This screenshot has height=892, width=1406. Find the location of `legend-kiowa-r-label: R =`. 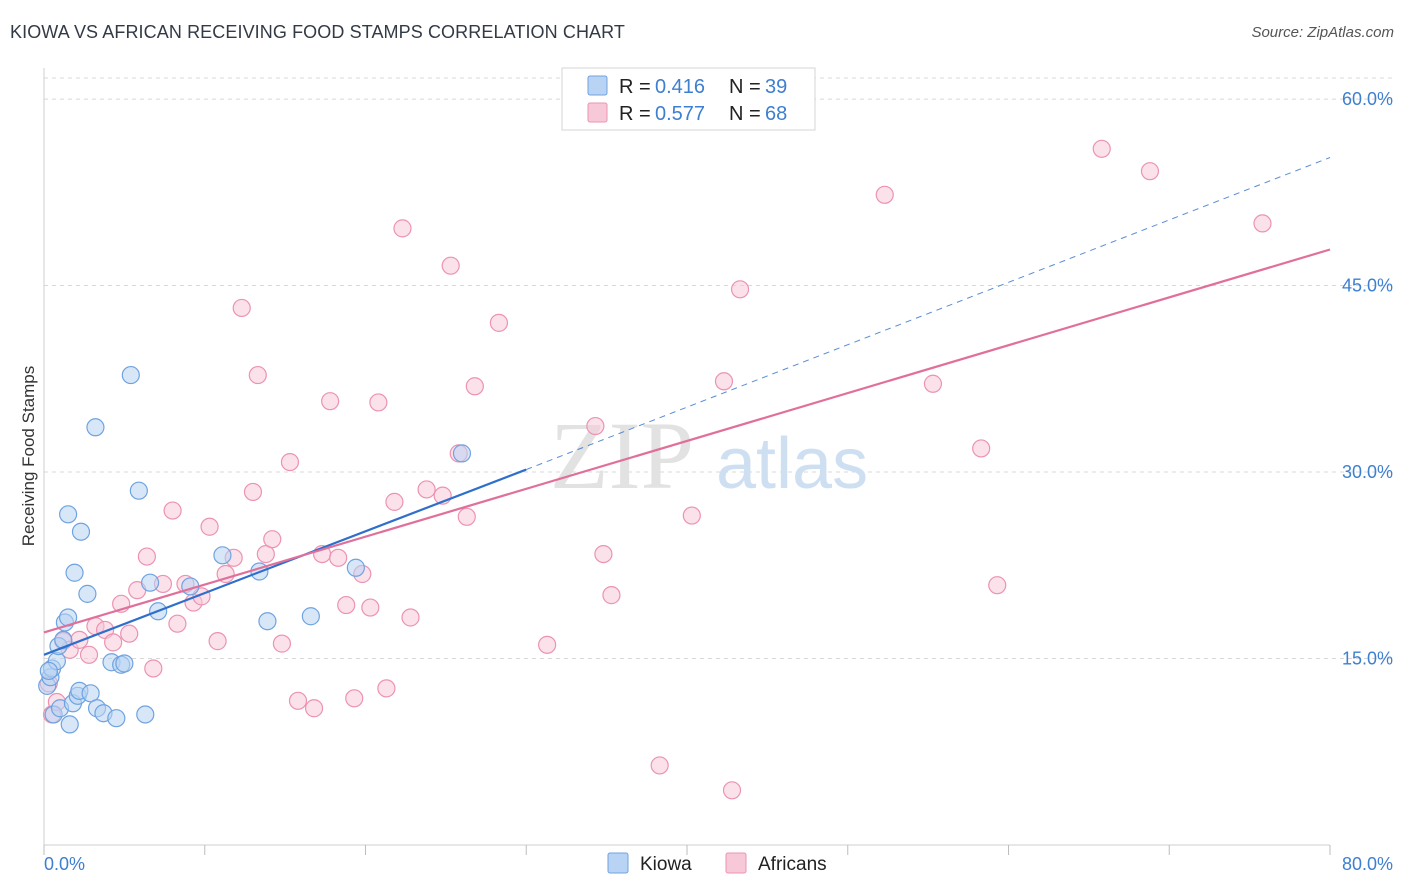

legend-kiowa-r-label: R = is located at coordinates (635, 87).